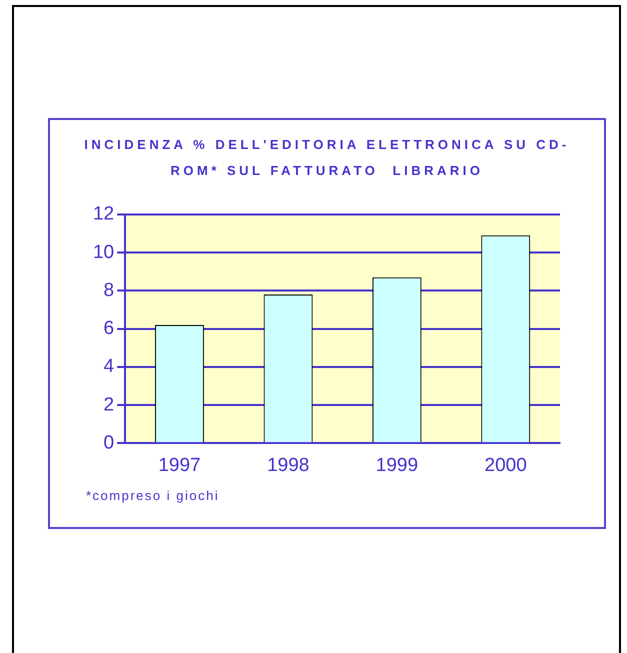 This screenshot has width=627, height=653. What do you see at coordinates (109, 367) in the screenshot?
I see `y-tick-label: 4` at bounding box center [109, 367].